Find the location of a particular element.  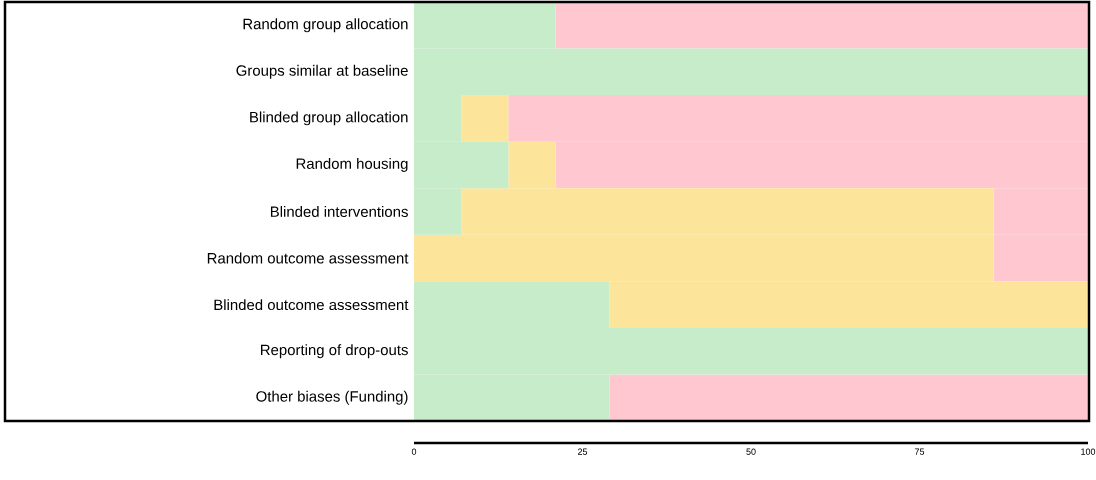

y-tick-label: Random housing is located at coordinates (352, 164).